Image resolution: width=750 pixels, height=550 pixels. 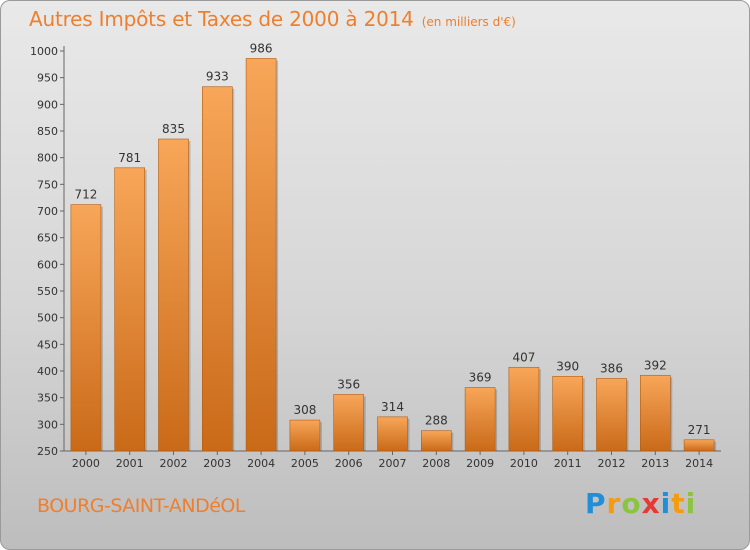 What do you see at coordinates (47, 264) in the screenshot?
I see `y-tick-label: 600` at bounding box center [47, 264].